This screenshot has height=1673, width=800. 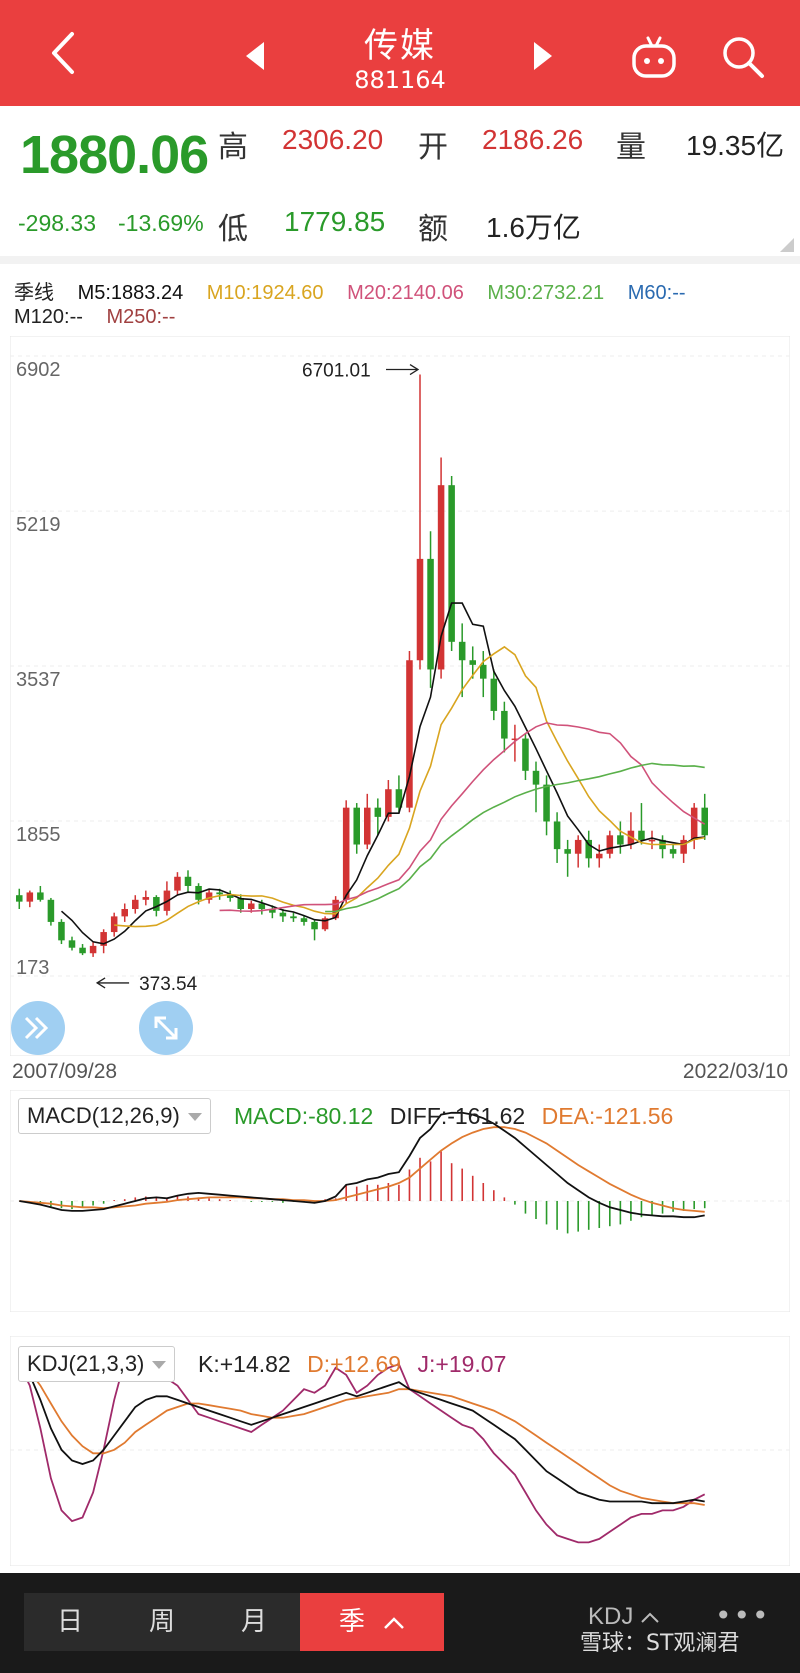 I want to click on tab-monthly: 月, so click(x=253, y=1622).